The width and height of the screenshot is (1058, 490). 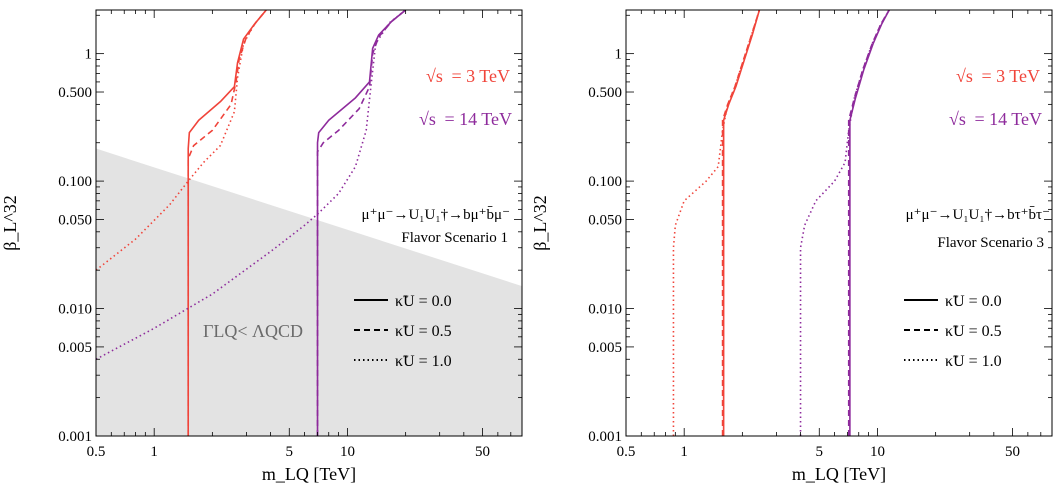 I want to click on shaded-region-label: ΓLQ< ΛQCD, so click(x=253, y=331).